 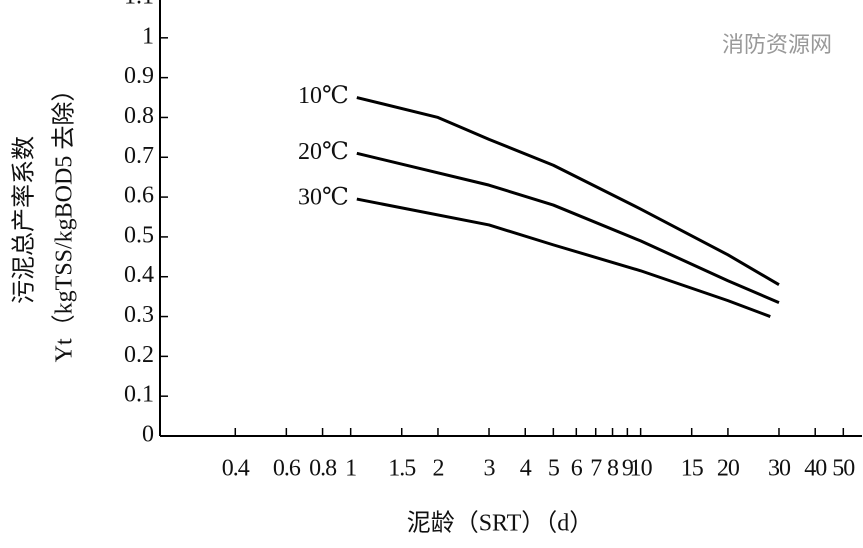 I want to click on y-tick-label: 0.2, so click(x=139, y=355).